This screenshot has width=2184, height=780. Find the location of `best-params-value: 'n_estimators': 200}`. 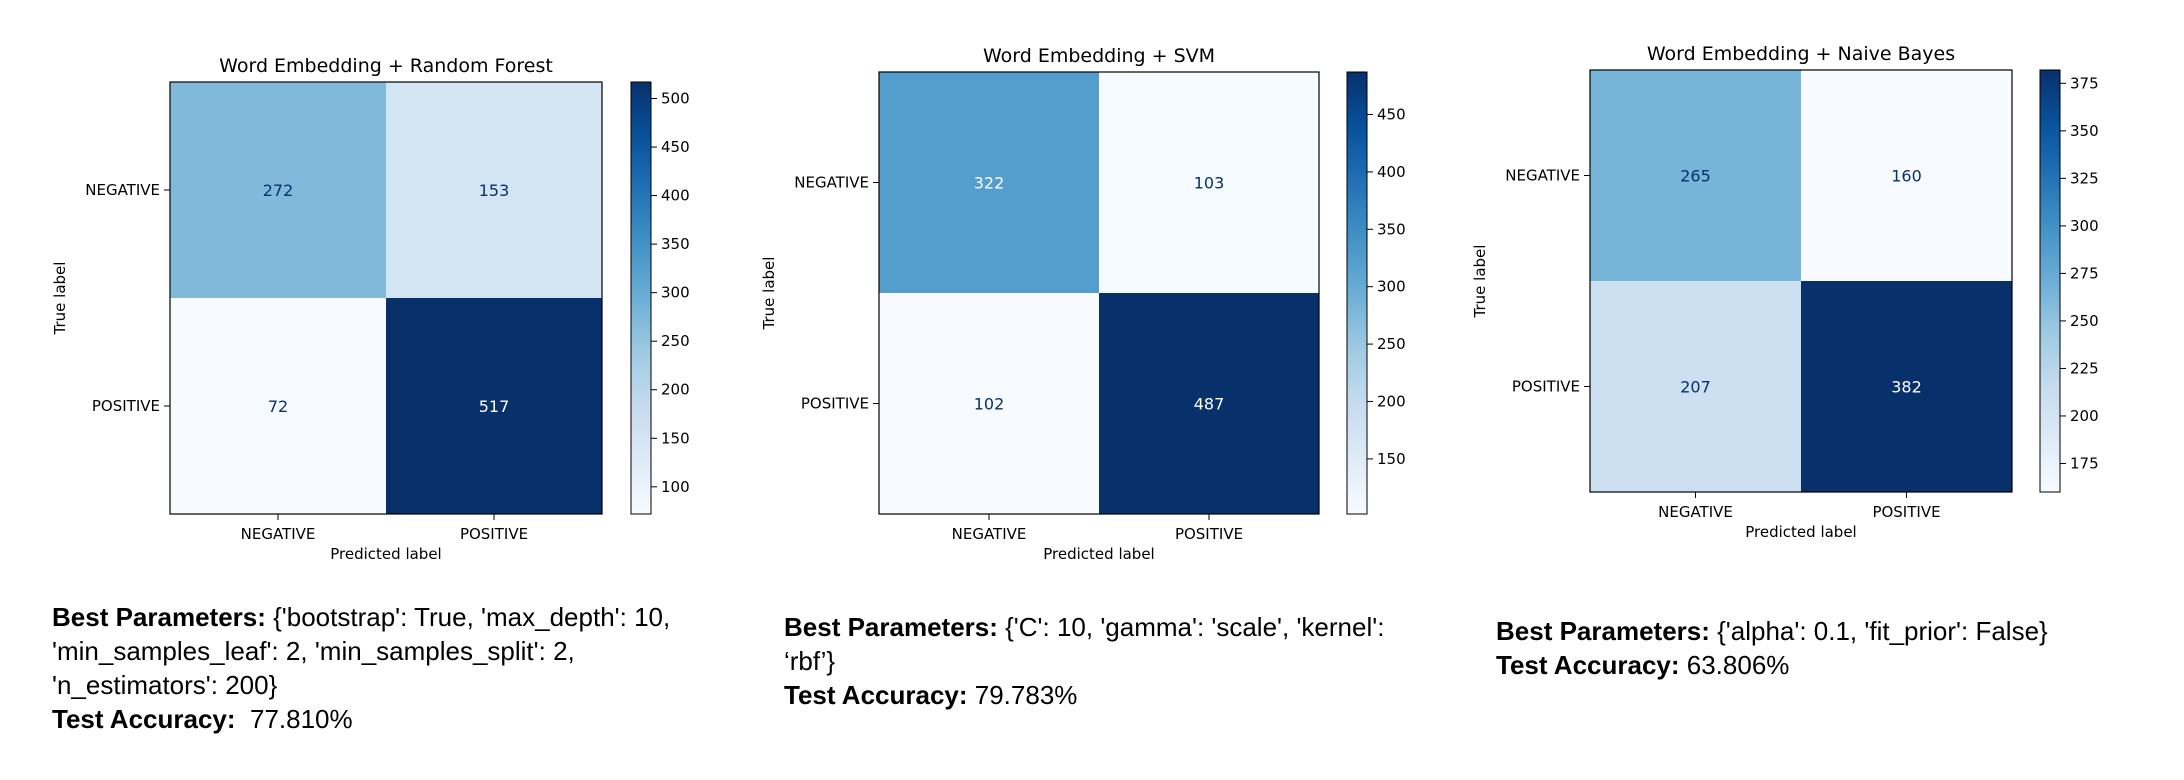

best-params-value: 'n_estimators': 200} is located at coordinates (165, 685).